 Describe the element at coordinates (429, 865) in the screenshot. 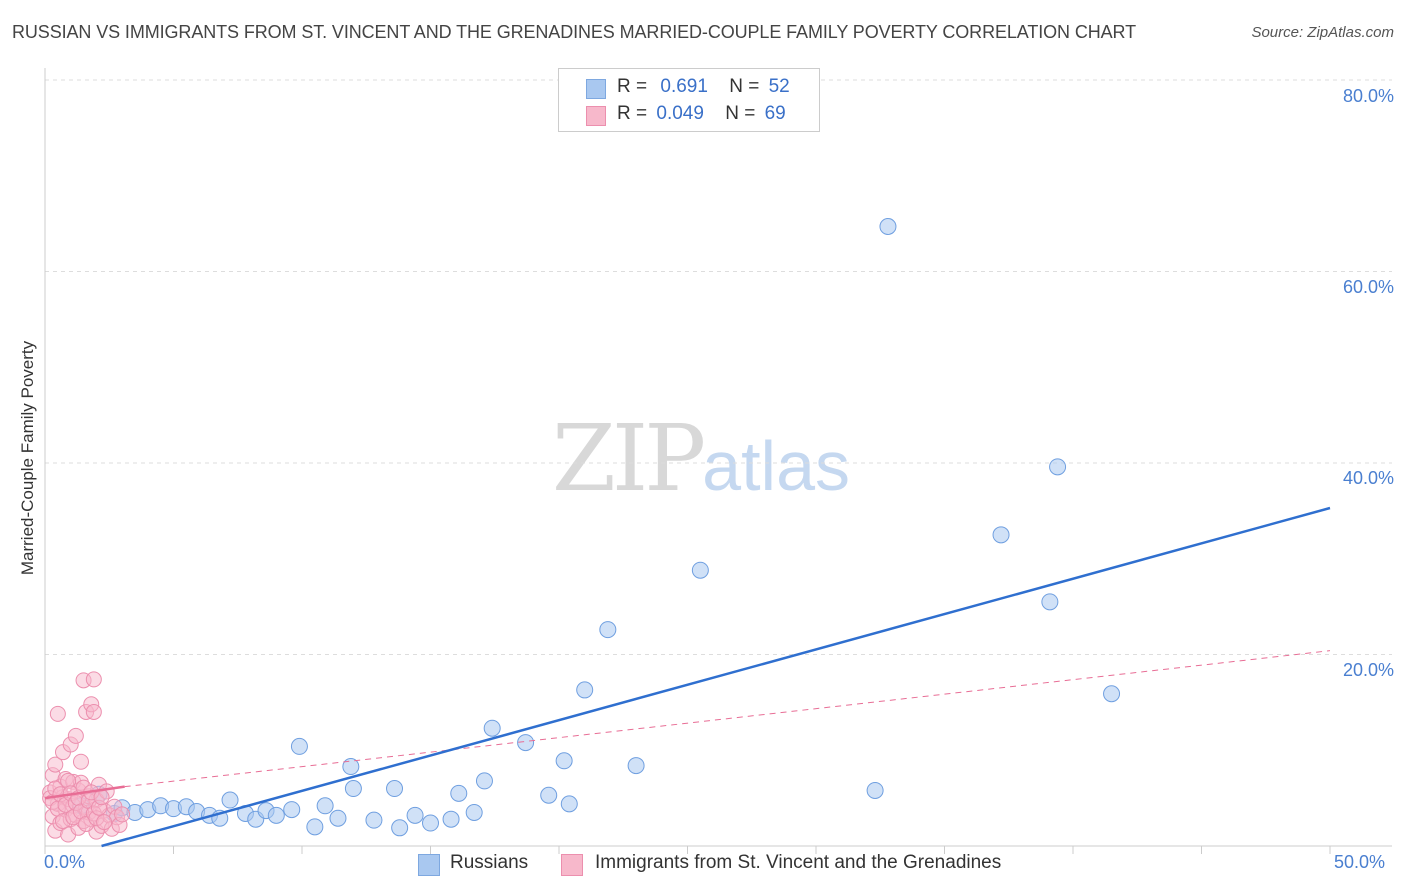

I see `legend-swatch-russians` at that location.